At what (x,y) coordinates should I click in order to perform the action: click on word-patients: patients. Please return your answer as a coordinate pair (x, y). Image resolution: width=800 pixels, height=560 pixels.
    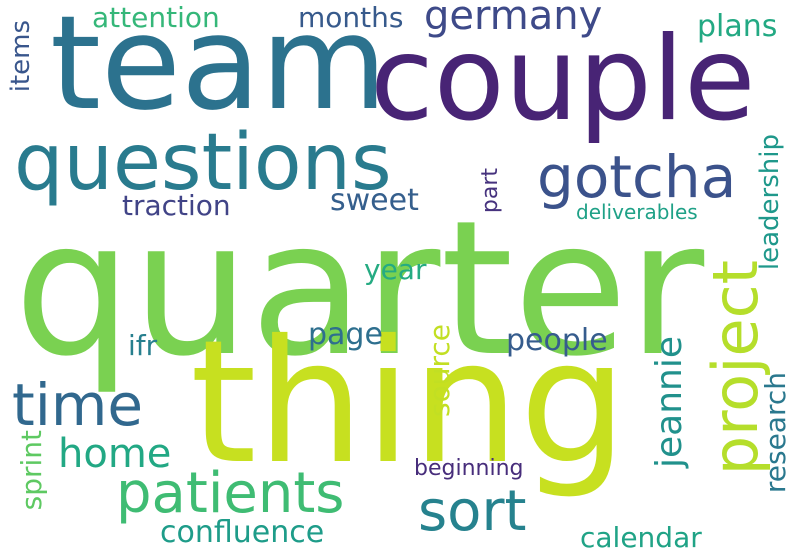
    Looking at the image, I should click on (230, 493).